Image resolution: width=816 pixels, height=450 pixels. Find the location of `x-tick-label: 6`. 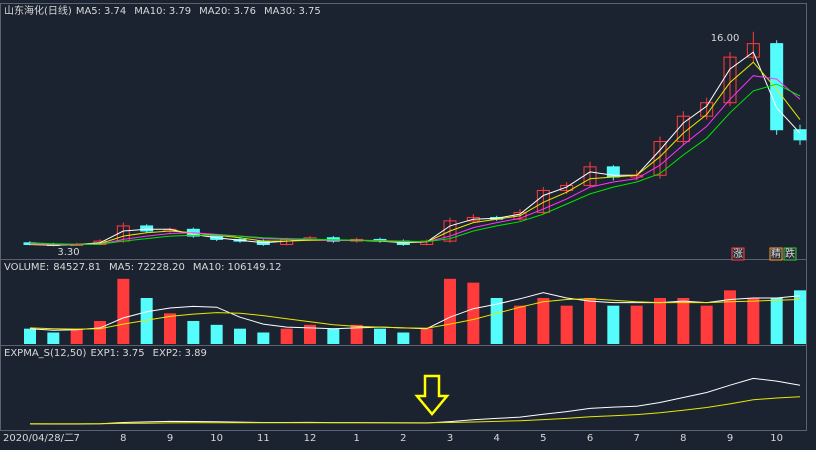

x-tick-label: 6 is located at coordinates (590, 438).